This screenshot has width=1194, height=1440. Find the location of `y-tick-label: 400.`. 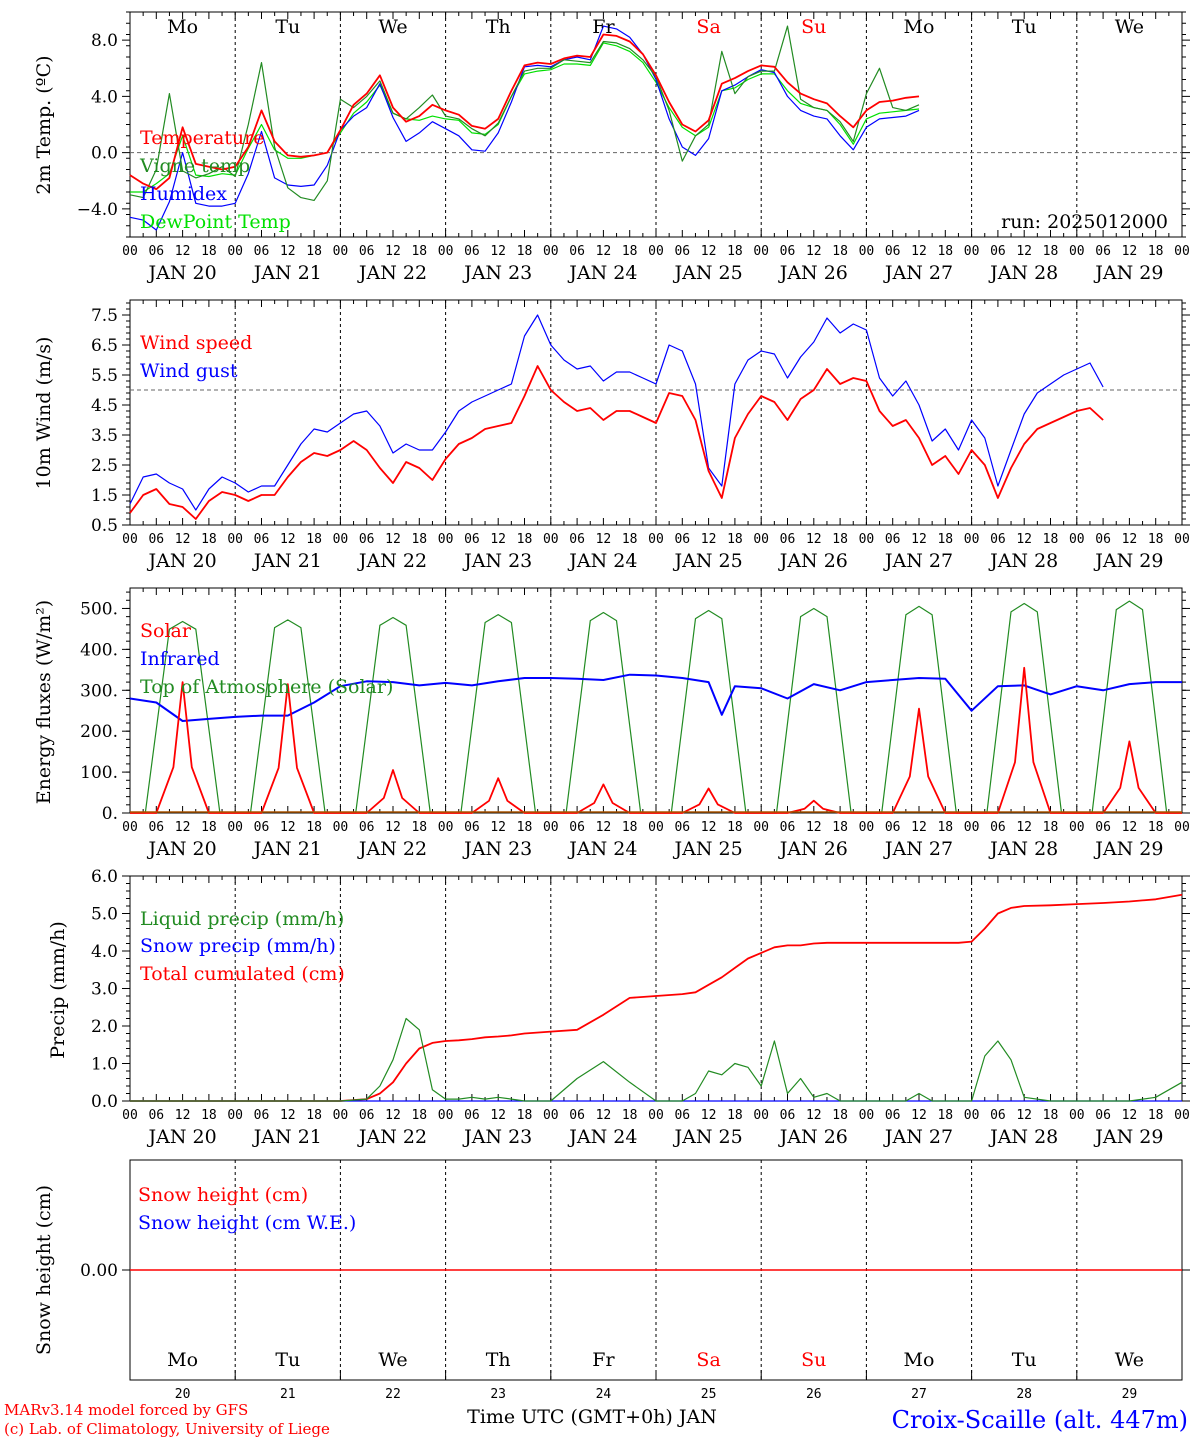

y-tick-label: 400. is located at coordinates (99, 650).